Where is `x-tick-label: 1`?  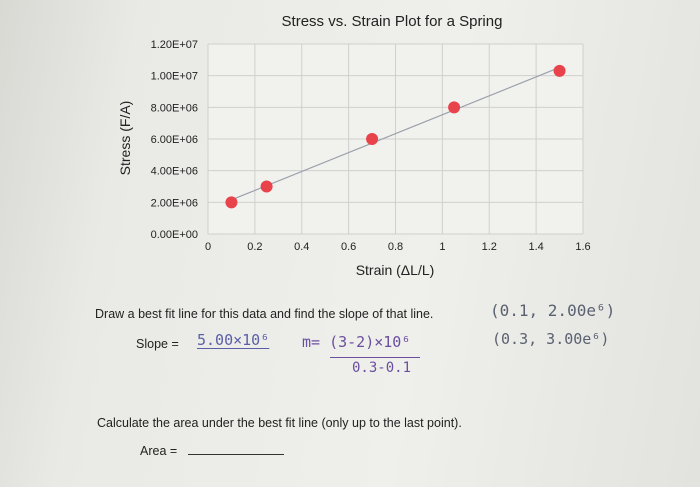 x-tick-label: 1 is located at coordinates (442, 247).